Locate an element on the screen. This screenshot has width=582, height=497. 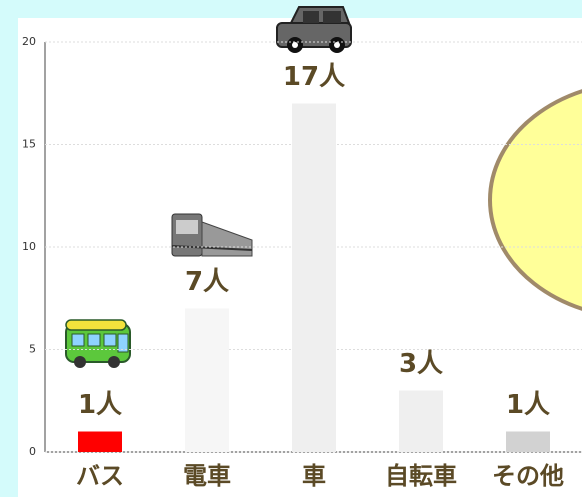
value-label: 17人 is located at coordinates (314, 77).